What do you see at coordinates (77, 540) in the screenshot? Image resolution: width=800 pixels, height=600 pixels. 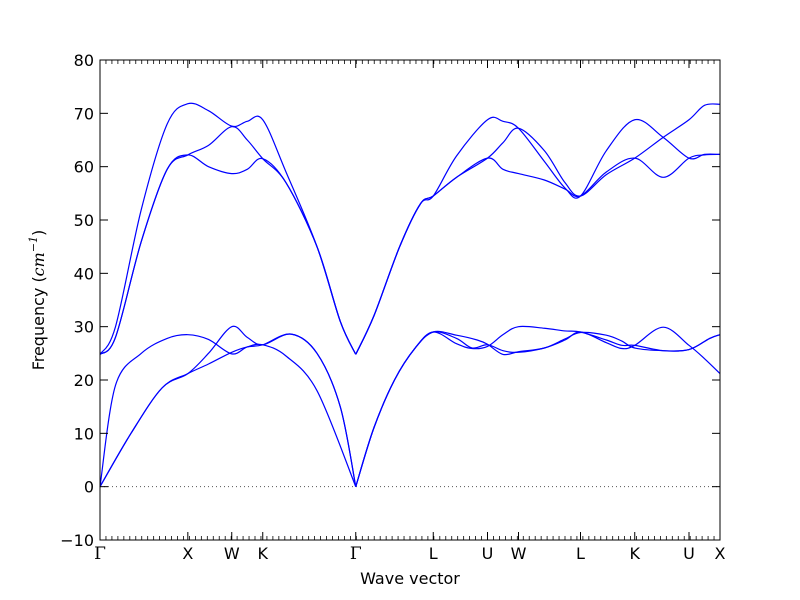 I see `y-tick-label: −10` at bounding box center [77, 540].